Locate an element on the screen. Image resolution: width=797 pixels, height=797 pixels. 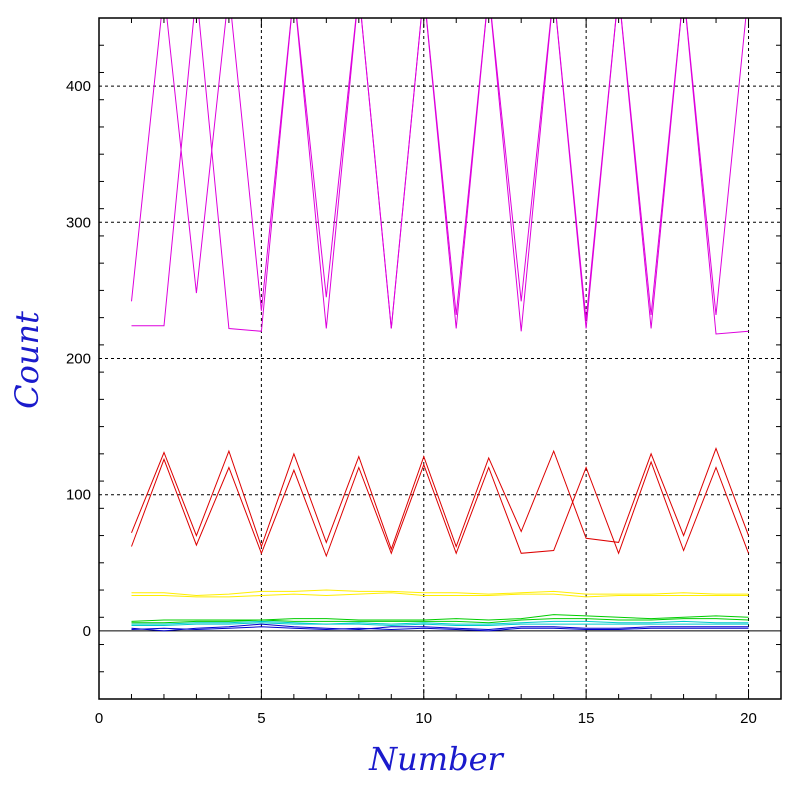
y-tick-label: 400 is located at coordinates (78, 86).